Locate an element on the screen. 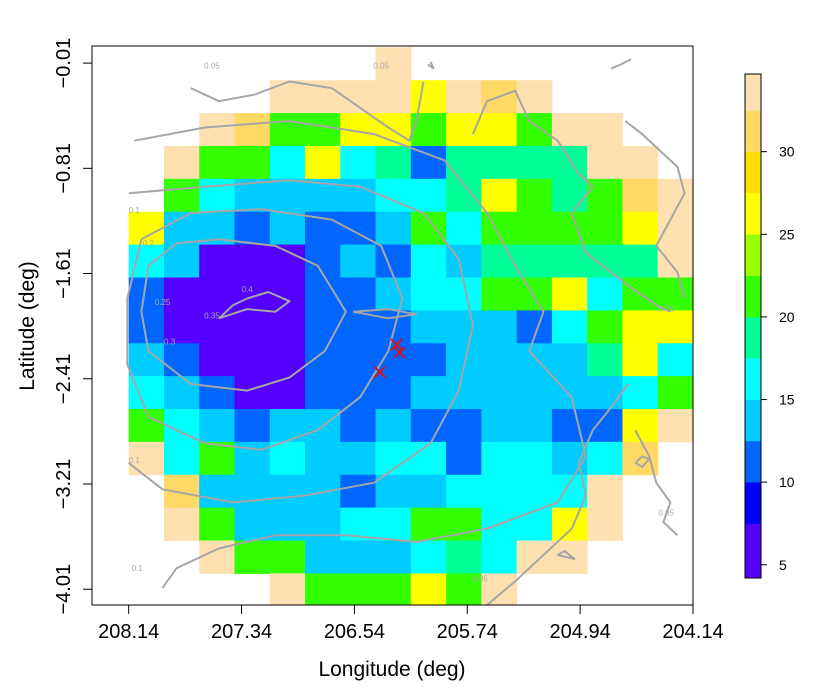  contour-label: 0.25 is located at coordinates (163, 302).